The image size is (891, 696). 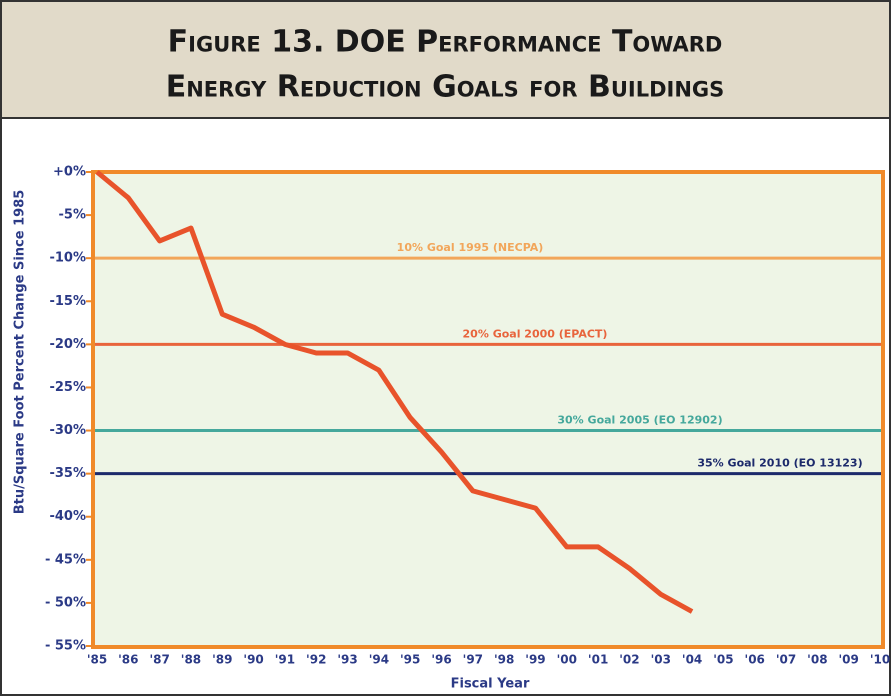 I want to click on x-tick-label: '05, so click(x=723, y=660).